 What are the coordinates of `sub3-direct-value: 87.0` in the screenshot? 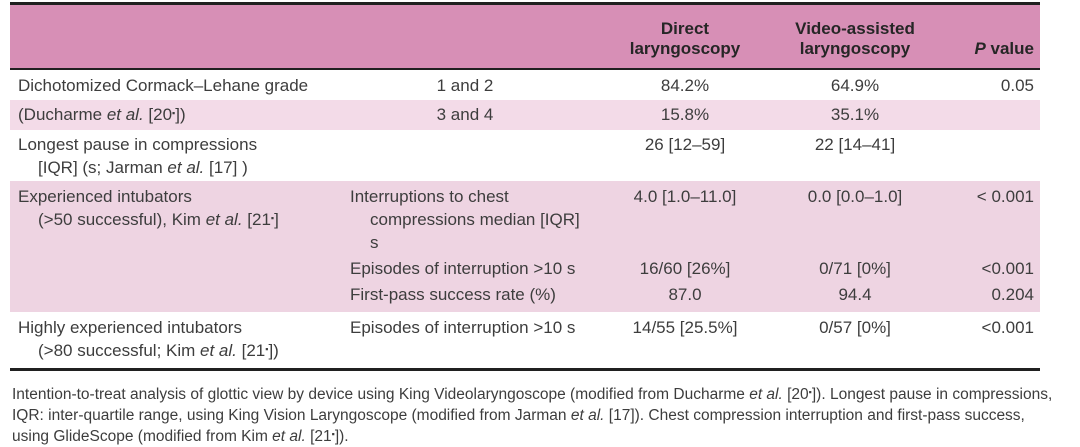 It's located at (685, 294).